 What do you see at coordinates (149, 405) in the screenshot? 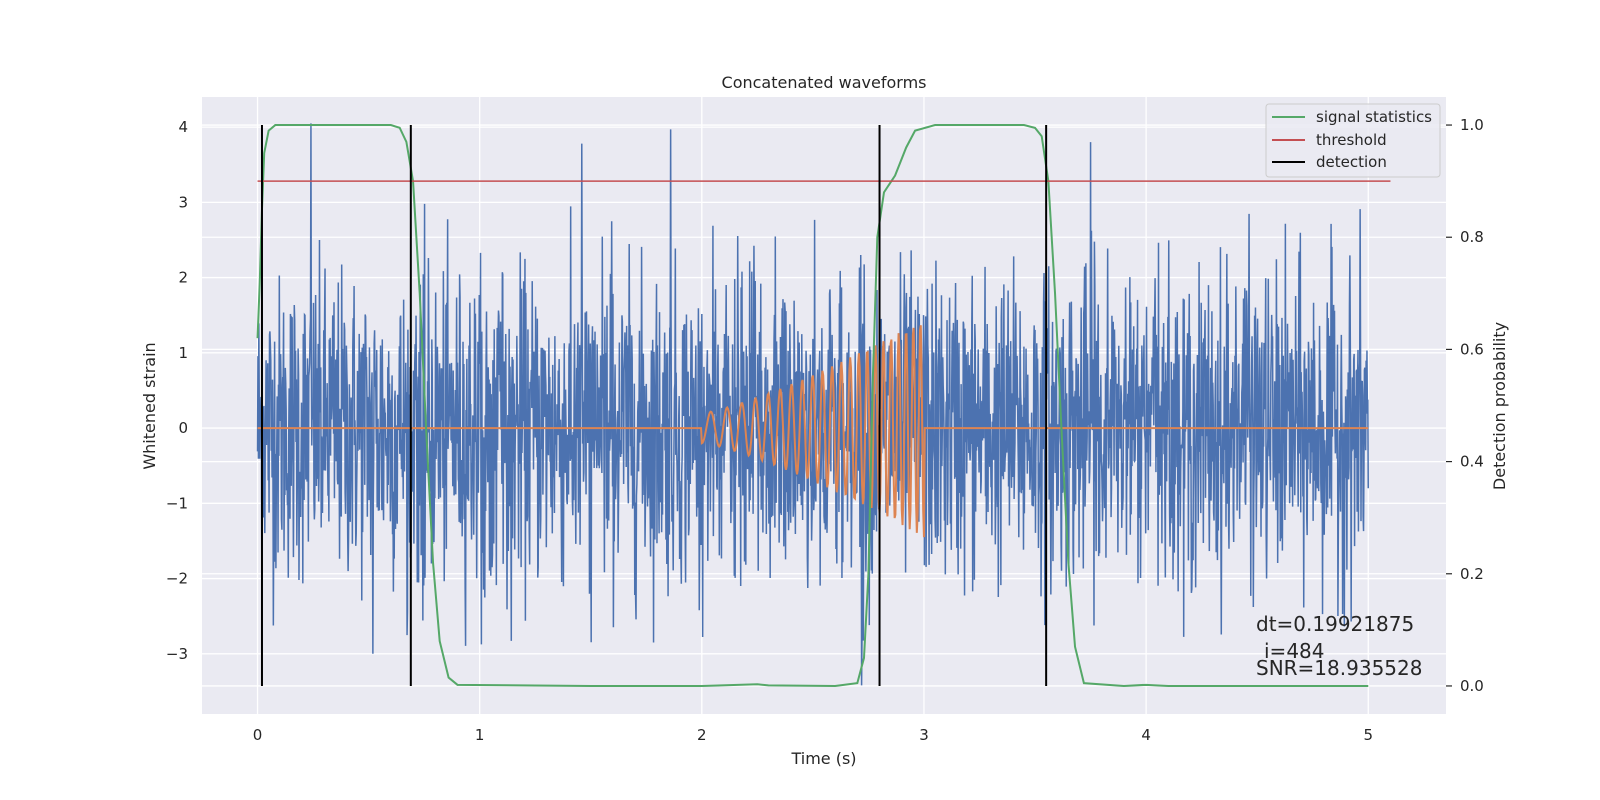
I see `y-axis-label: Whitened strain` at bounding box center [149, 405].